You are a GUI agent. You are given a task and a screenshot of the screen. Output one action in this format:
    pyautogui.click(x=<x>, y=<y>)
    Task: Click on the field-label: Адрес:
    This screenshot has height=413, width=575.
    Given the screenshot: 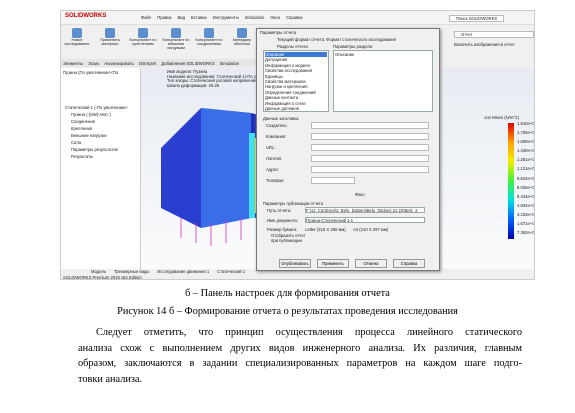 What is the action you would take?
    pyautogui.click(x=273, y=169)
    